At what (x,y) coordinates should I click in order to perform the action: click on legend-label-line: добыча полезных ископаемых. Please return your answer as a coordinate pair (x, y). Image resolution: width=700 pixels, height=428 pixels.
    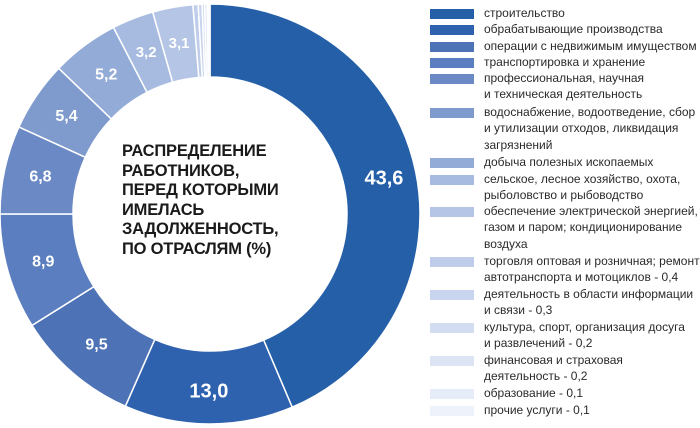
    Looking at the image, I should click on (569, 162).